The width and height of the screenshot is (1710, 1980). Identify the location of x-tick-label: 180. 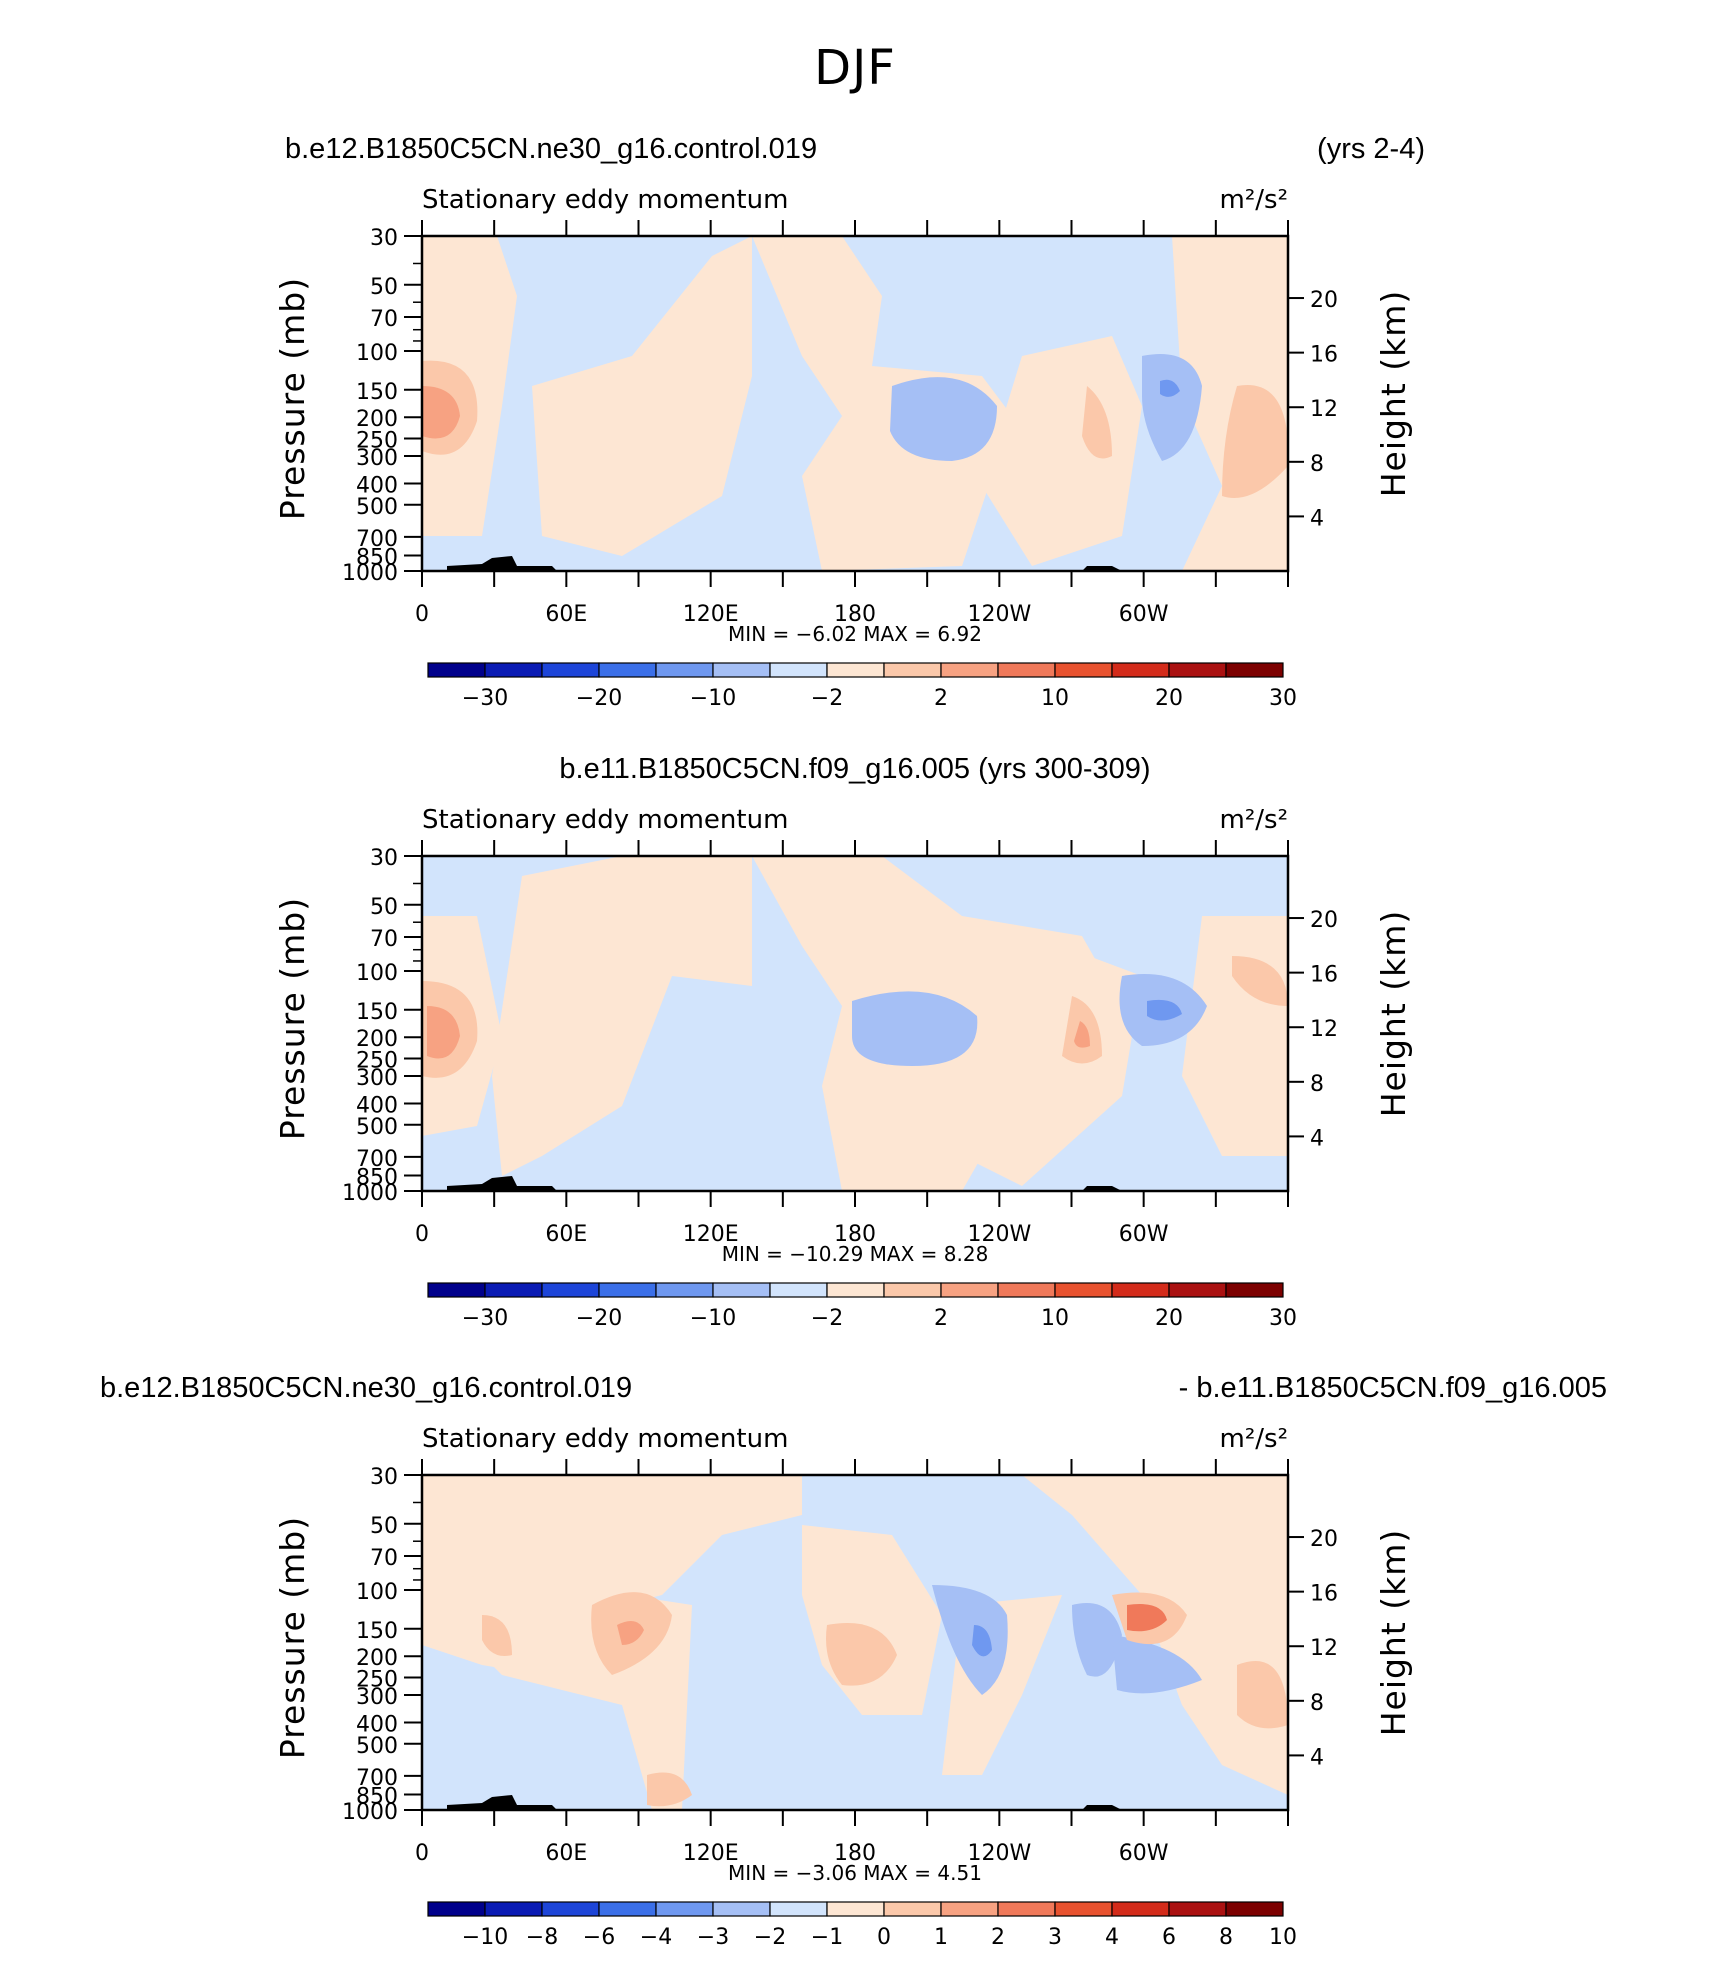
(855, 614).